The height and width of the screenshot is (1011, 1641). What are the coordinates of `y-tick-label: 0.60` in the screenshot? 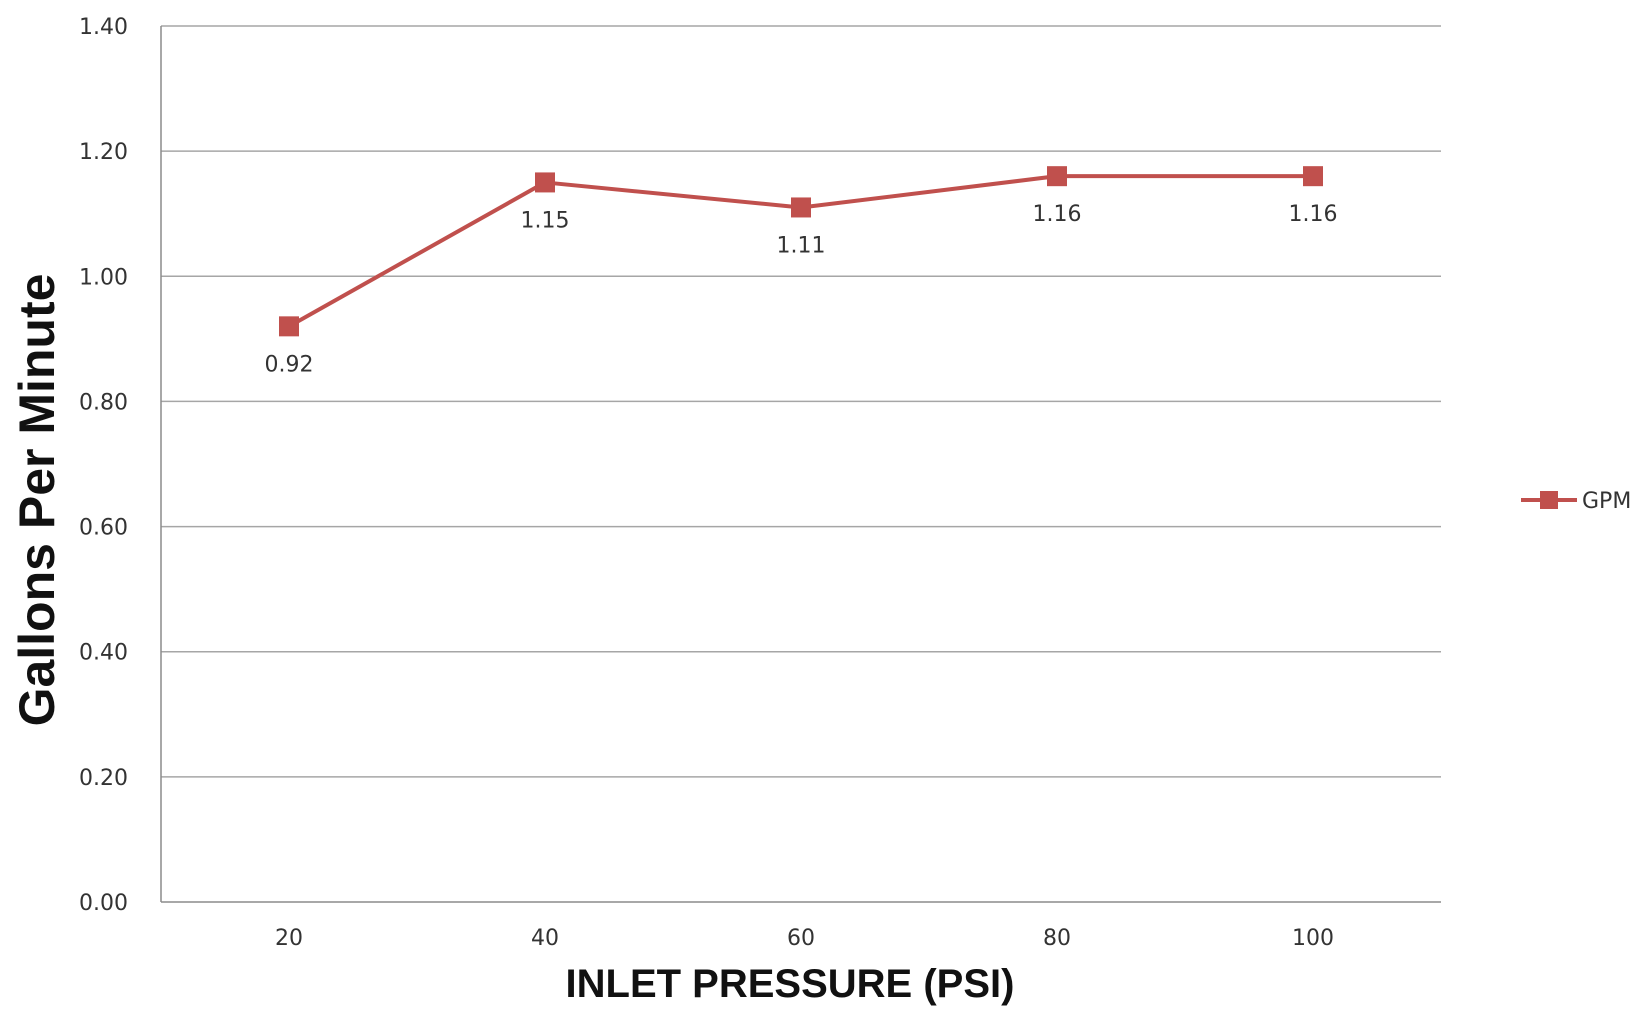 It's located at (103, 528).